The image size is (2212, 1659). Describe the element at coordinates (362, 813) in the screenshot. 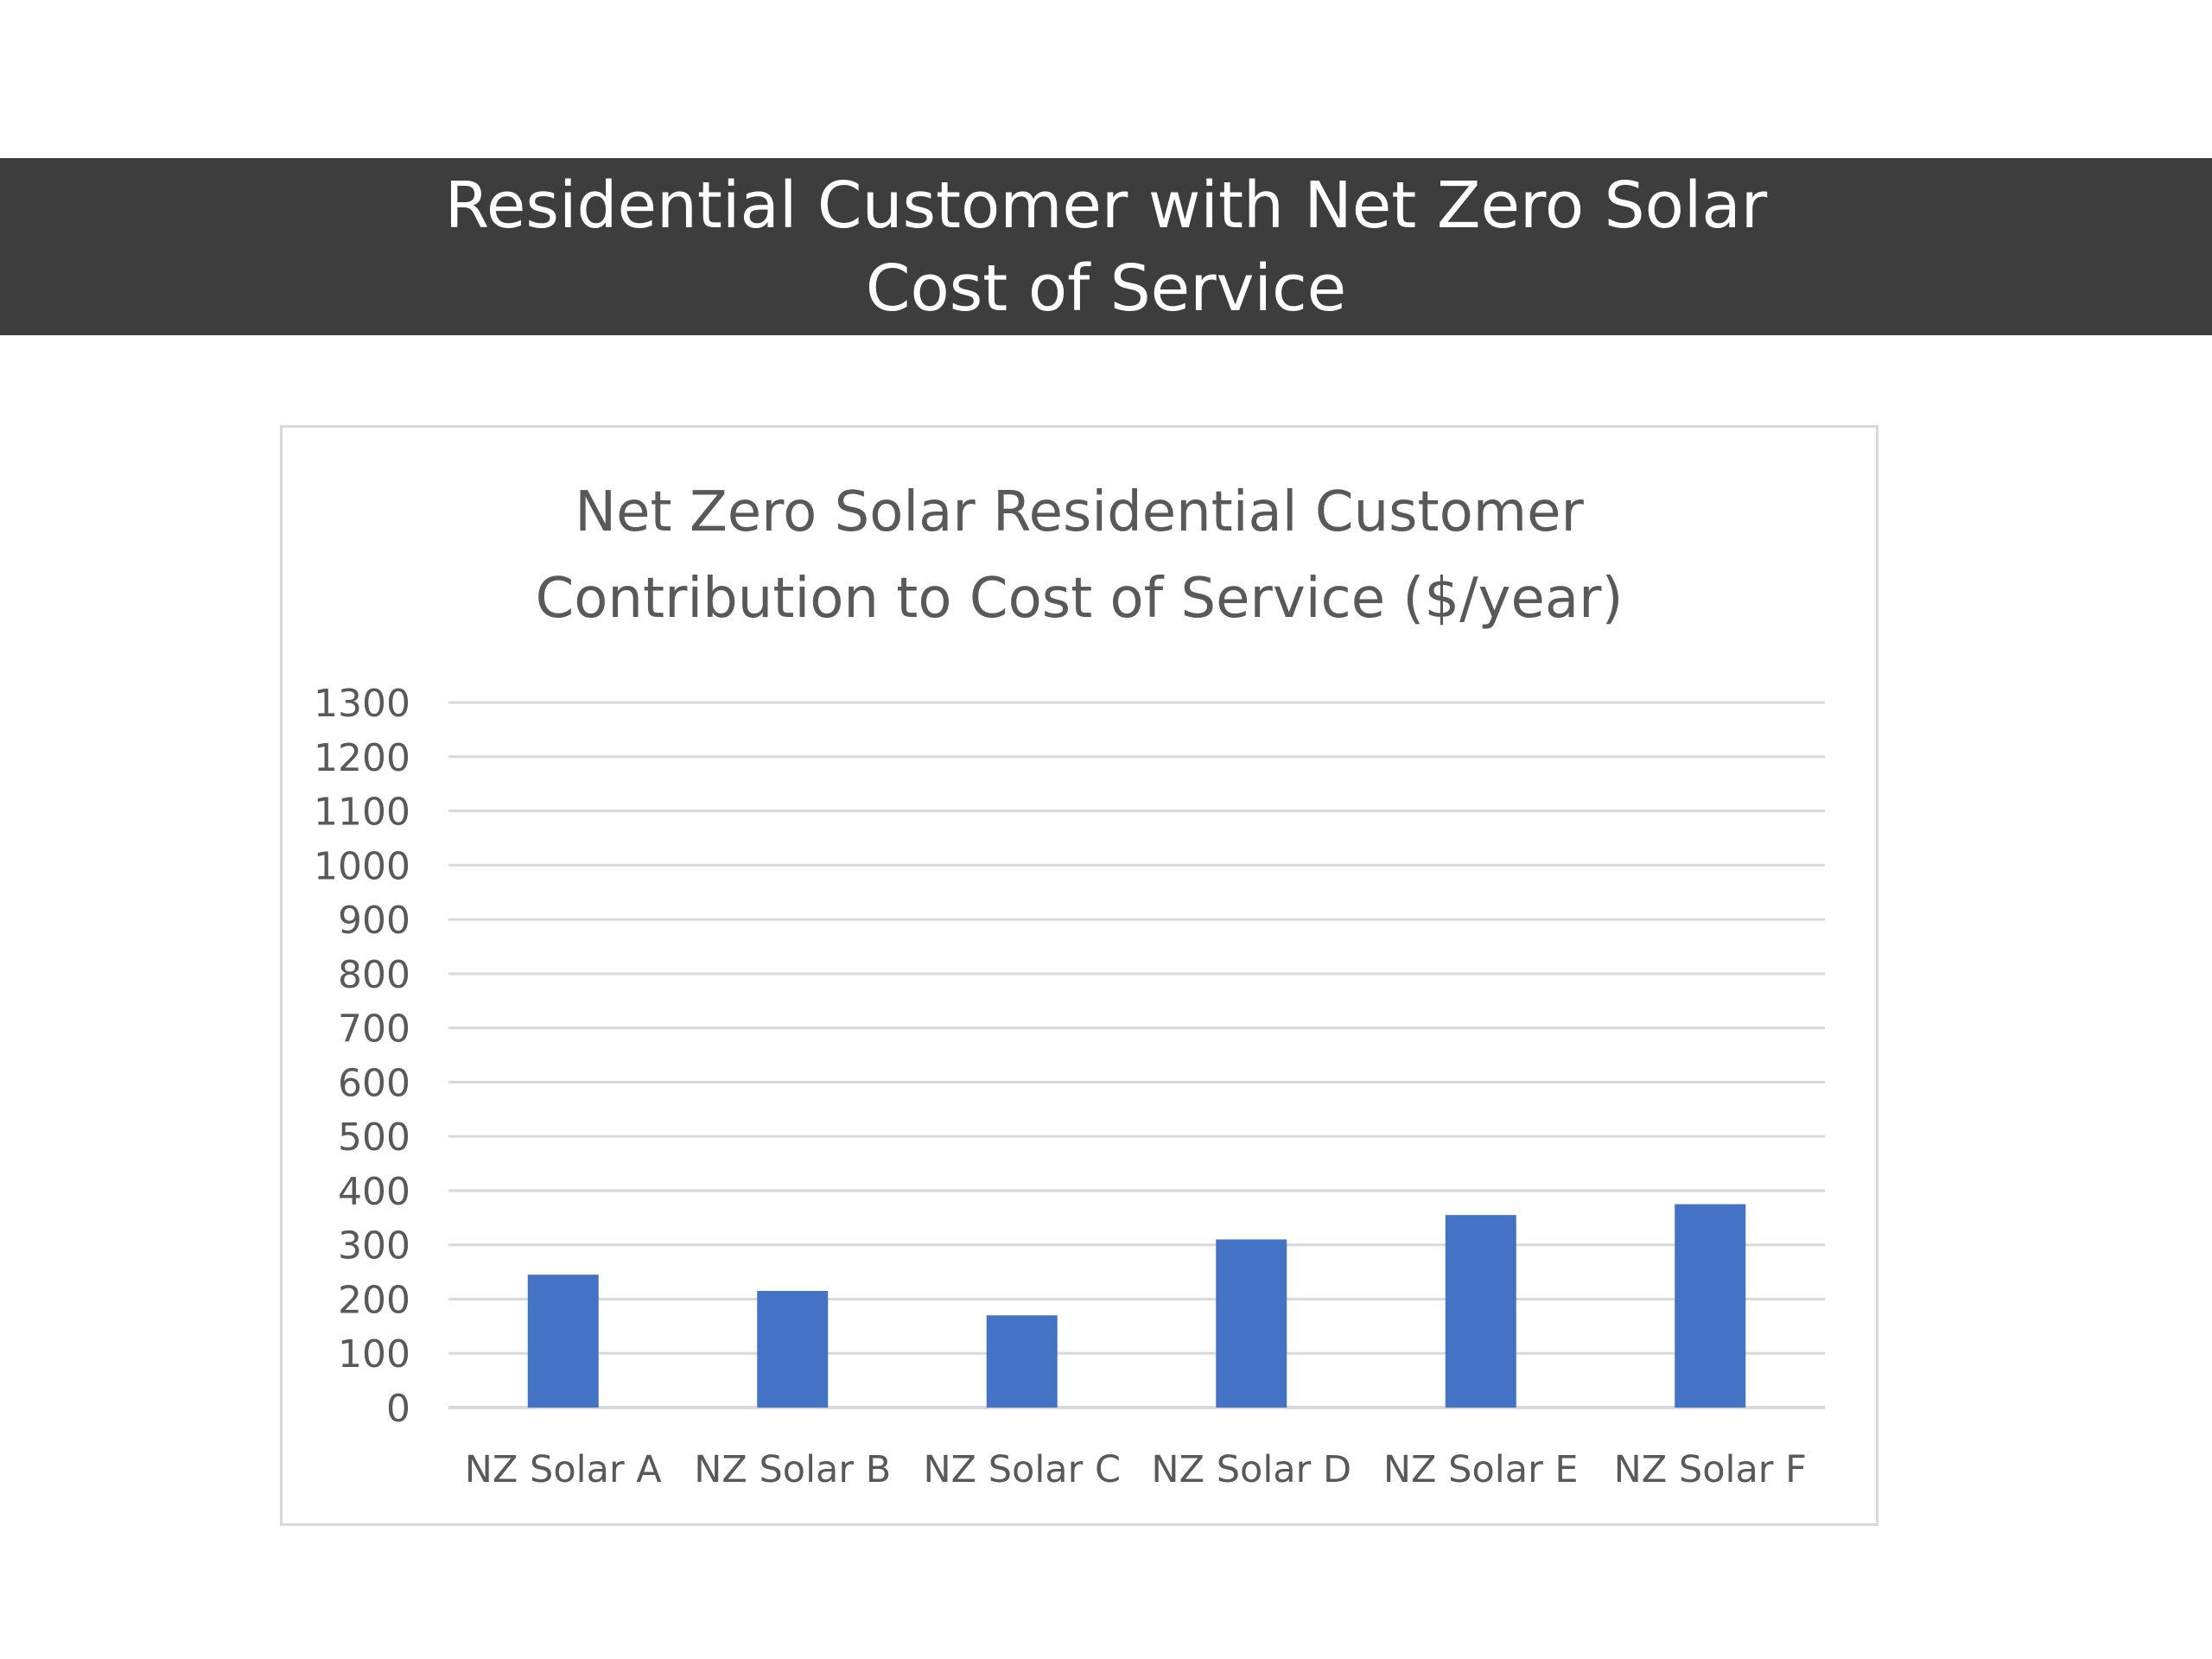

I see `y-tick-label: 1100` at that location.